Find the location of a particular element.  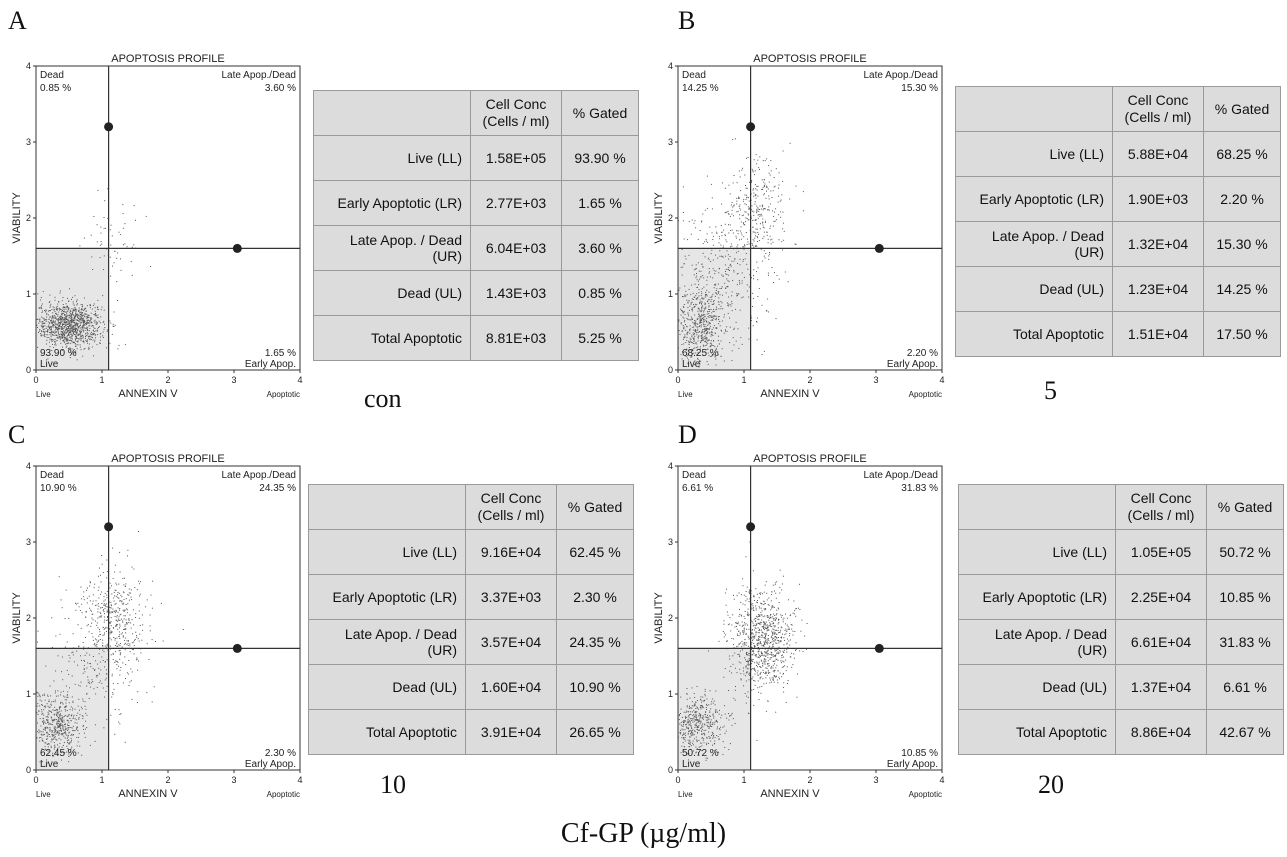

row-label: Live (LL) is located at coordinates (387, 552).